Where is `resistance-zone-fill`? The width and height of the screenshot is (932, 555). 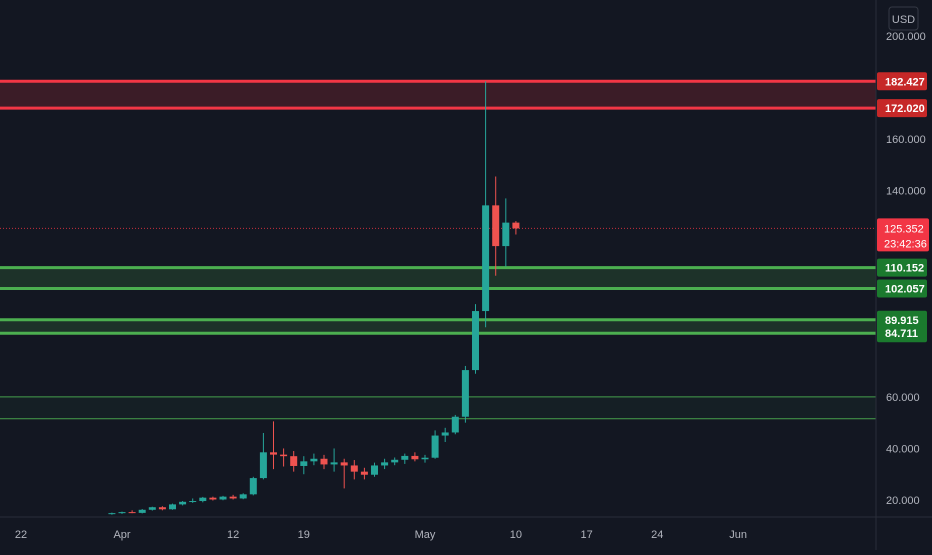 resistance-zone-fill is located at coordinates (438, 95).